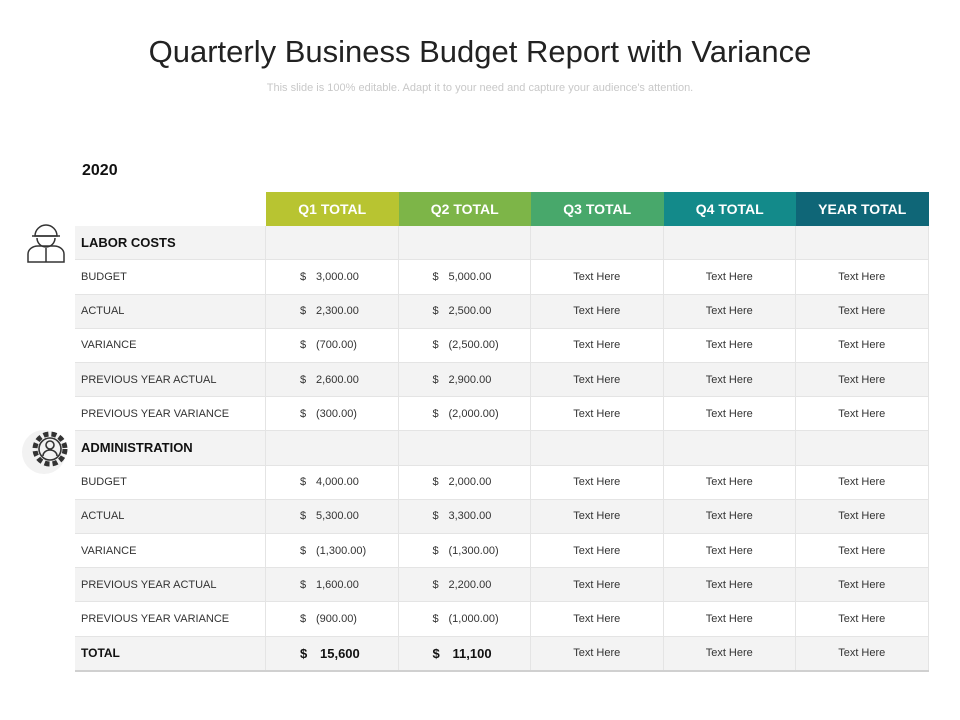 The height and width of the screenshot is (720, 960). I want to click on amount: 2,500.00, so click(470, 311).